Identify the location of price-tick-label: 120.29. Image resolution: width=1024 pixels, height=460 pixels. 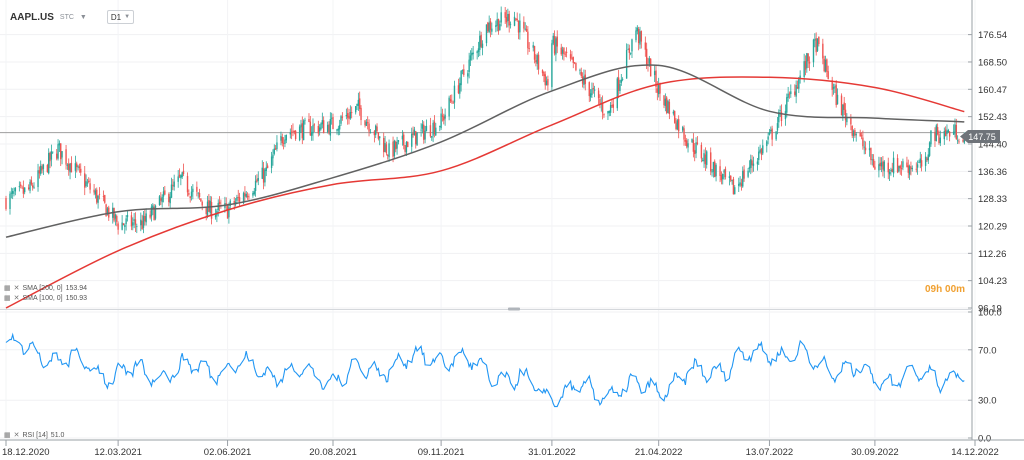
(992, 227).